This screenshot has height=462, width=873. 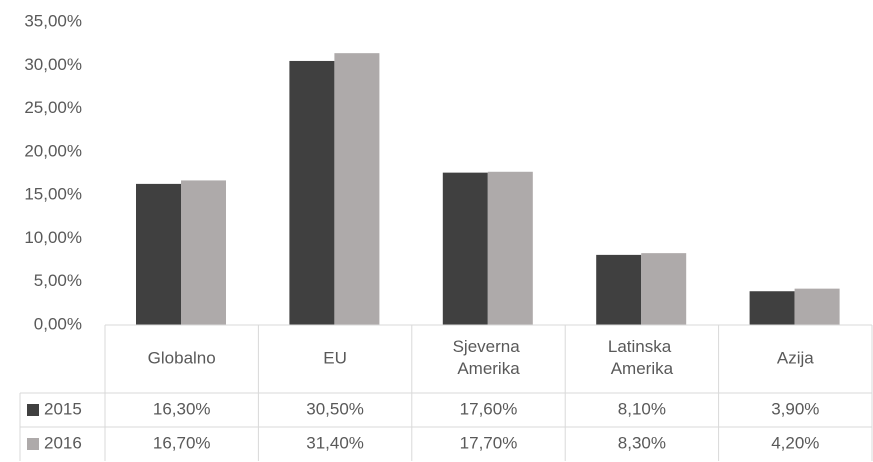 I want to click on y-tick-label: 5,00%, so click(x=58, y=280).